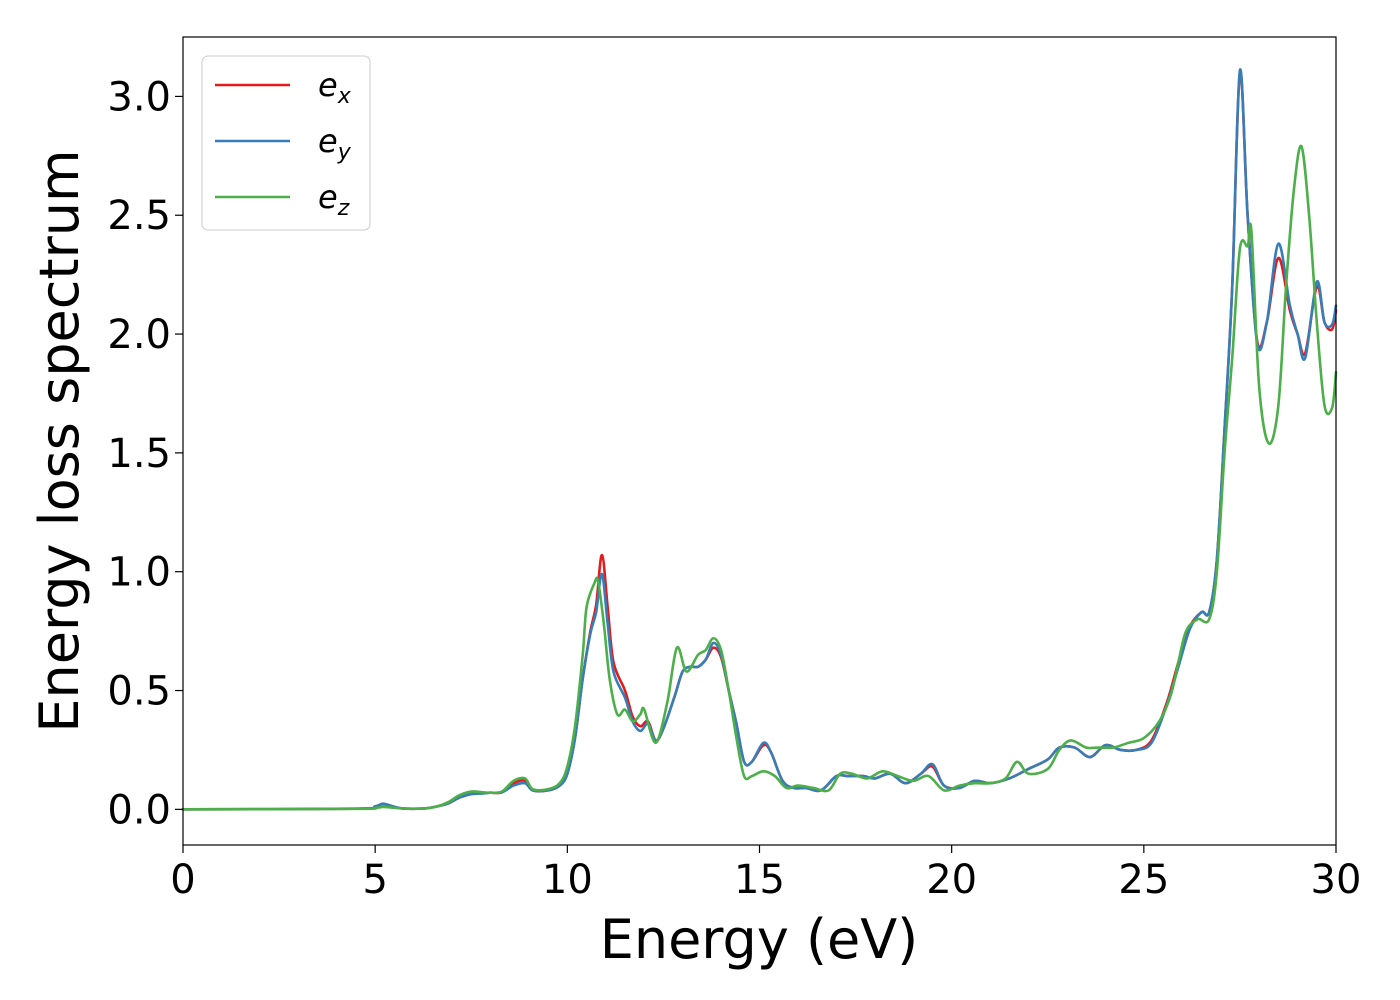 This screenshot has height=1000, width=1400. What do you see at coordinates (139, 335) in the screenshot?
I see `y-tick-label: 2.0` at bounding box center [139, 335].